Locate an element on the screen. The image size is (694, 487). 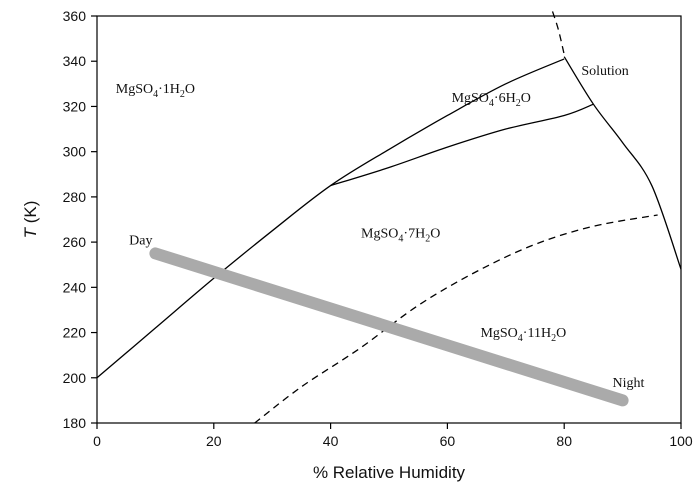
y-tick-label: 320 is located at coordinates (75, 106).